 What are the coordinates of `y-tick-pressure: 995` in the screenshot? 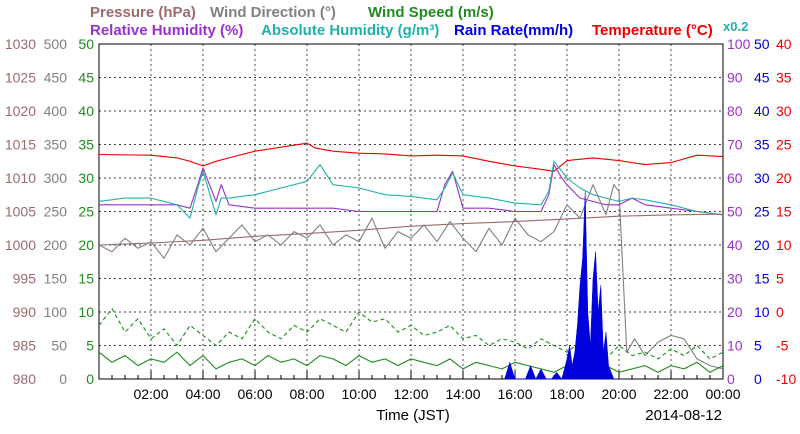 It's located at (25, 279).